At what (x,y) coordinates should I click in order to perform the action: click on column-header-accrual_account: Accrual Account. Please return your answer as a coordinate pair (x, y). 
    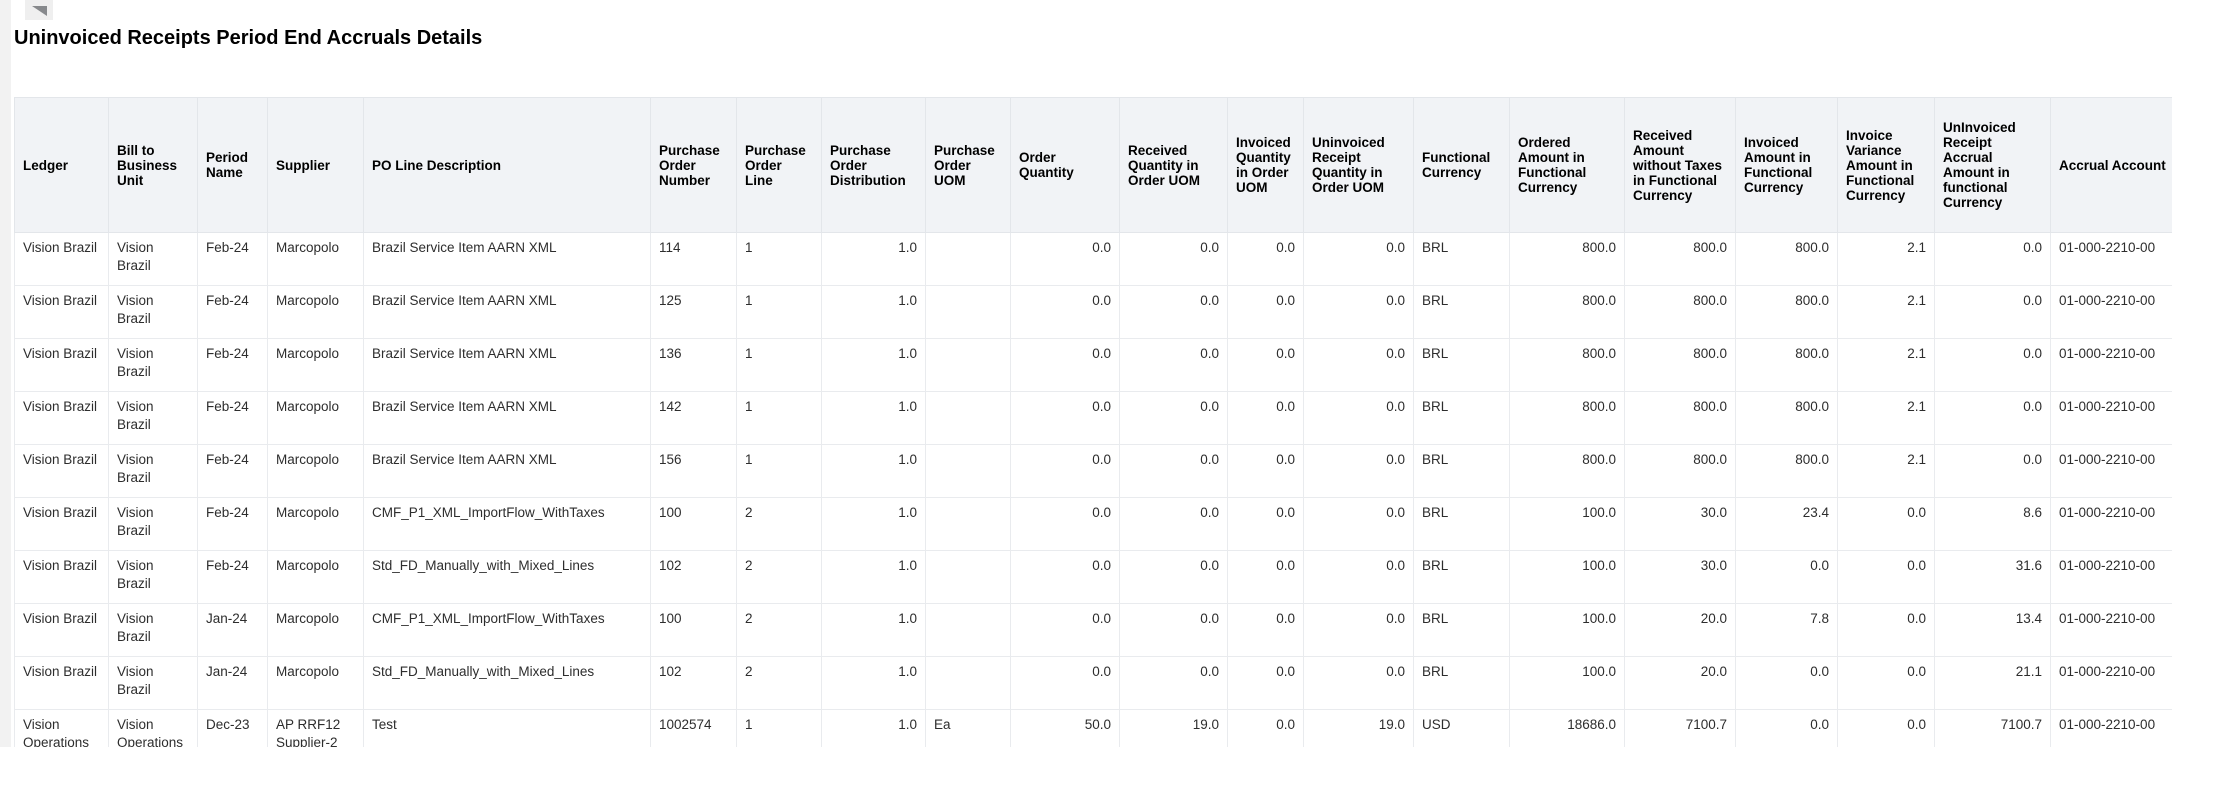
    Looking at the image, I should click on (2111, 165).